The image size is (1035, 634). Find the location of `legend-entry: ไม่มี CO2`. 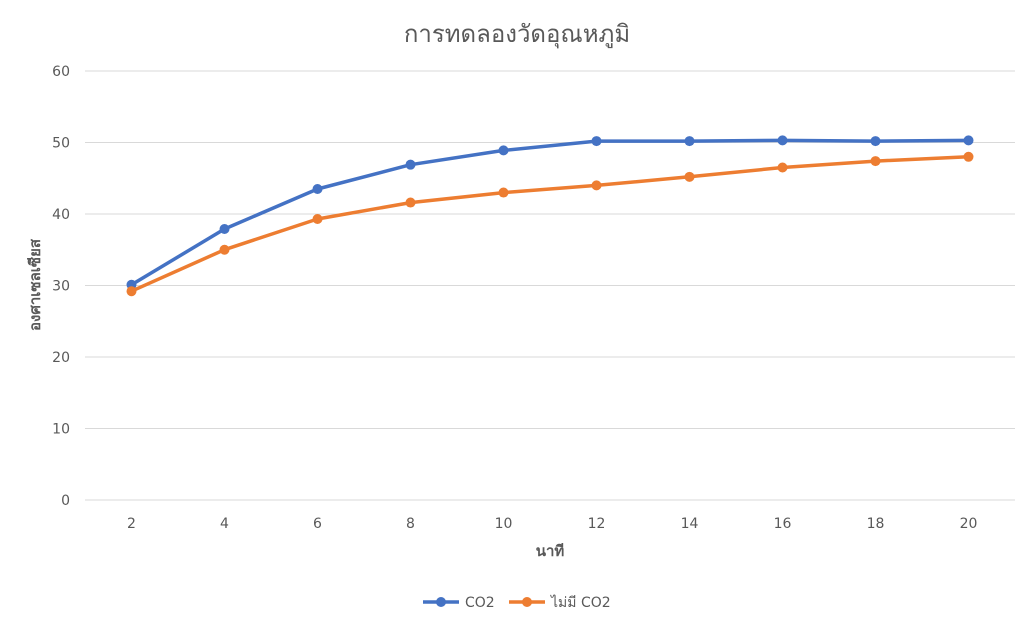

legend-entry: ไม่มี CO2 is located at coordinates (560, 602).